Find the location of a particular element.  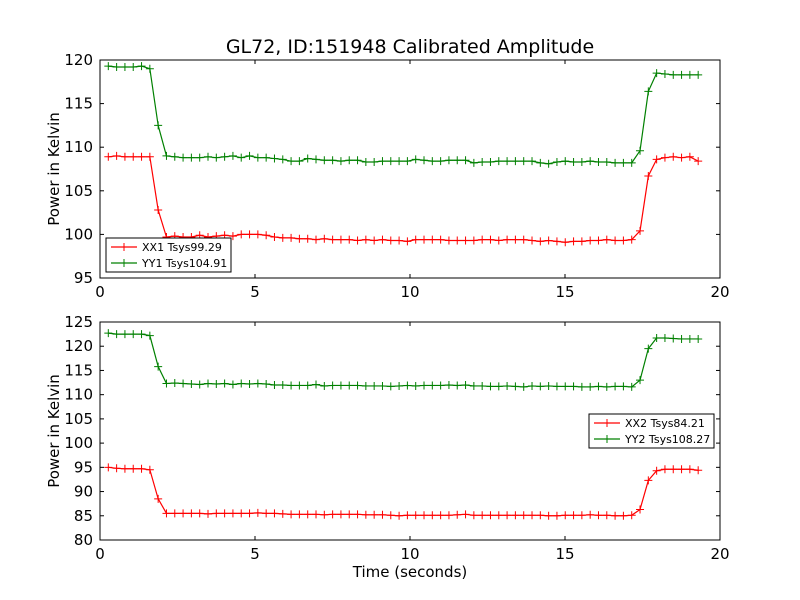

legend-box is located at coordinates (651, 431).